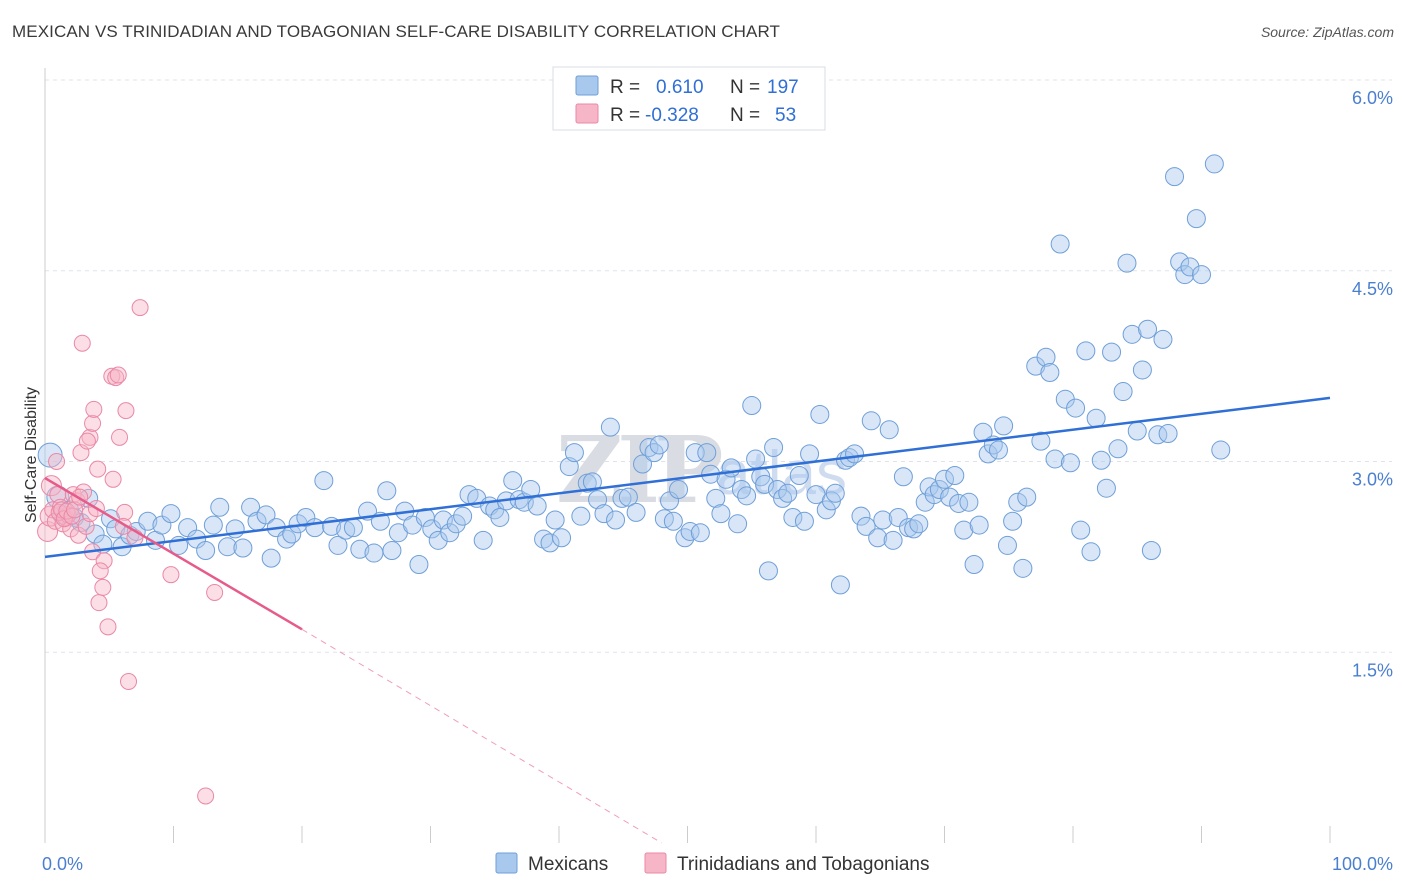 The width and height of the screenshot is (1406, 892). Describe the element at coordinates (712, 863) in the screenshot. I see `legend: Mexicans Trinidadians and Tobagonians` at that location.